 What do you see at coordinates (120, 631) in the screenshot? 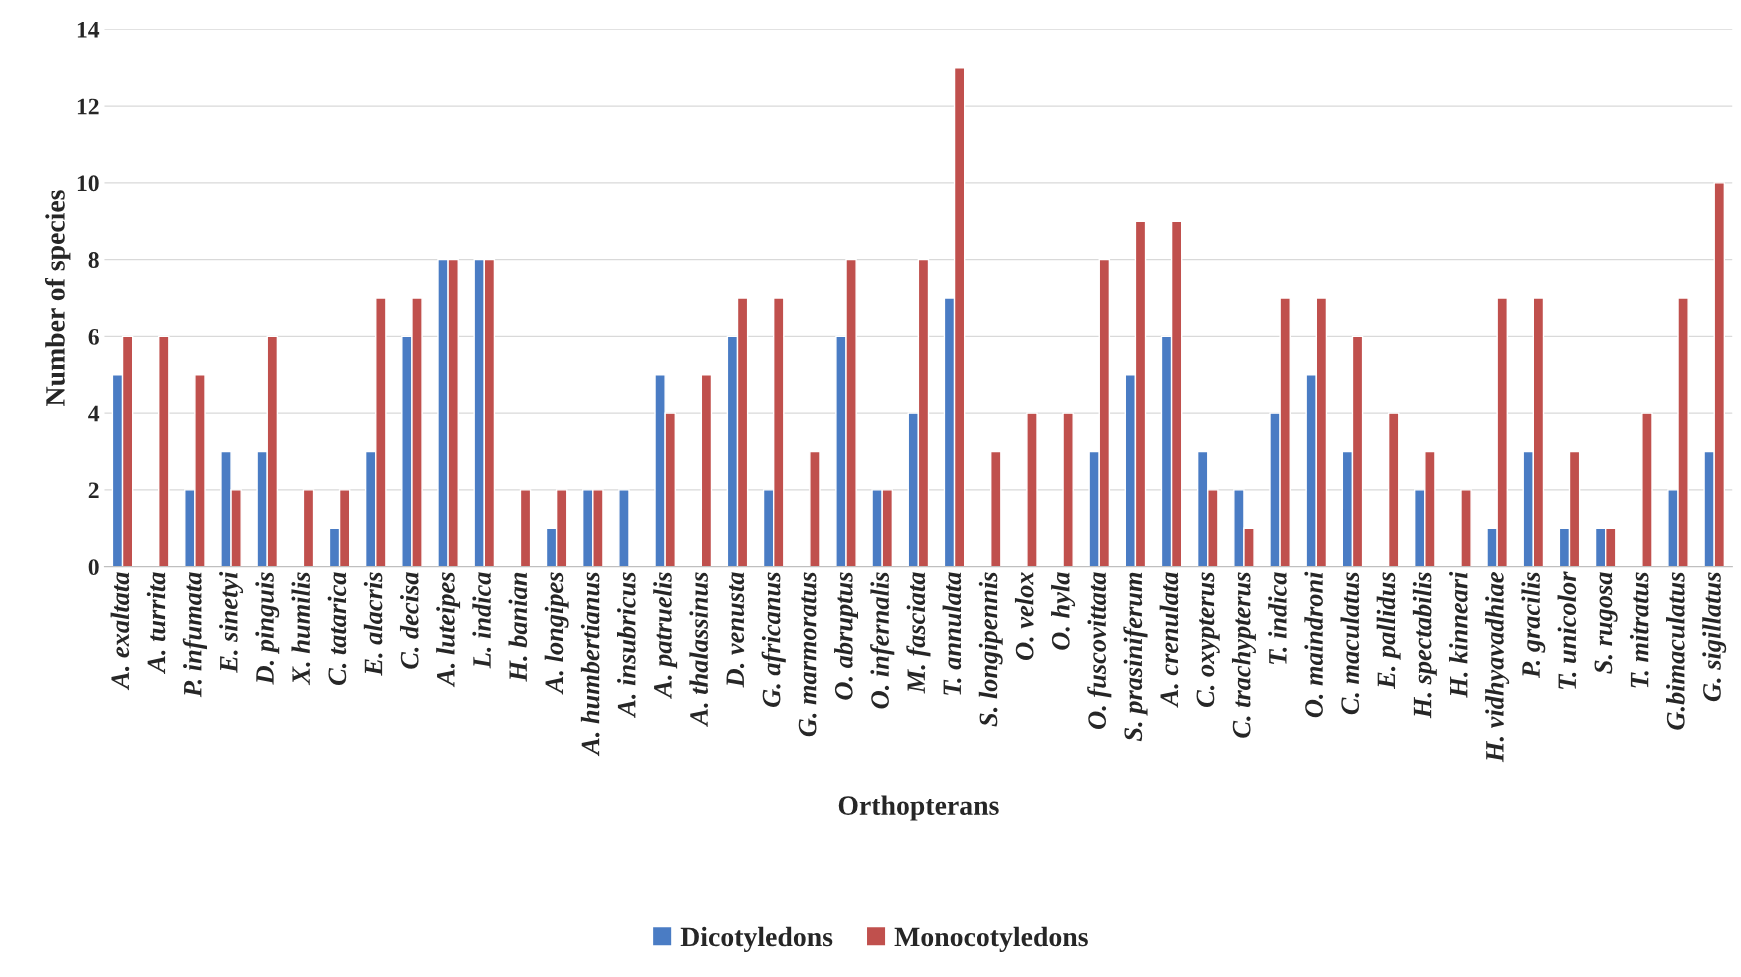
I see `x-tick-label: A. exaltata` at bounding box center [120, 631].